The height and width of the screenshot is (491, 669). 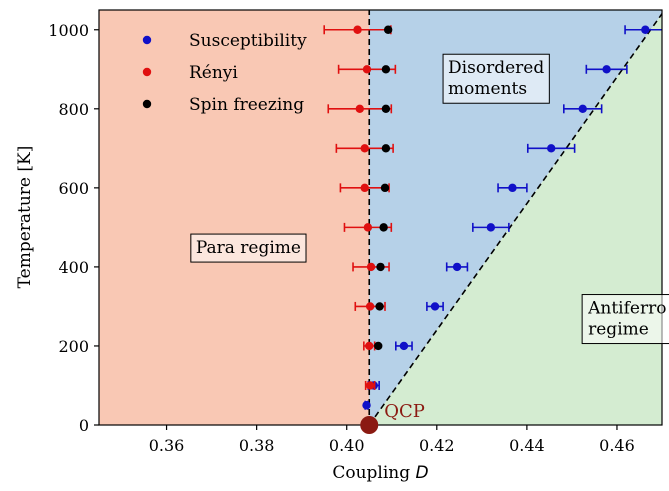 What do you see at coordinates (68, 30) in the screenshot?
I see `y-tick-label: 1000` at bounding box center [68, 30].